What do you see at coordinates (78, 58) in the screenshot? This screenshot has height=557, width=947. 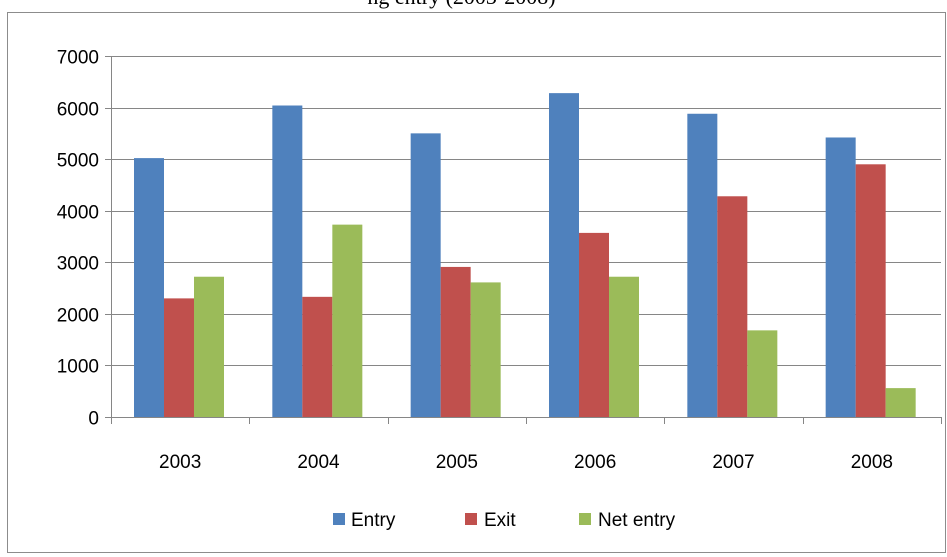 I see `y-tick-label: 7000` at bounding box center [78, 58].